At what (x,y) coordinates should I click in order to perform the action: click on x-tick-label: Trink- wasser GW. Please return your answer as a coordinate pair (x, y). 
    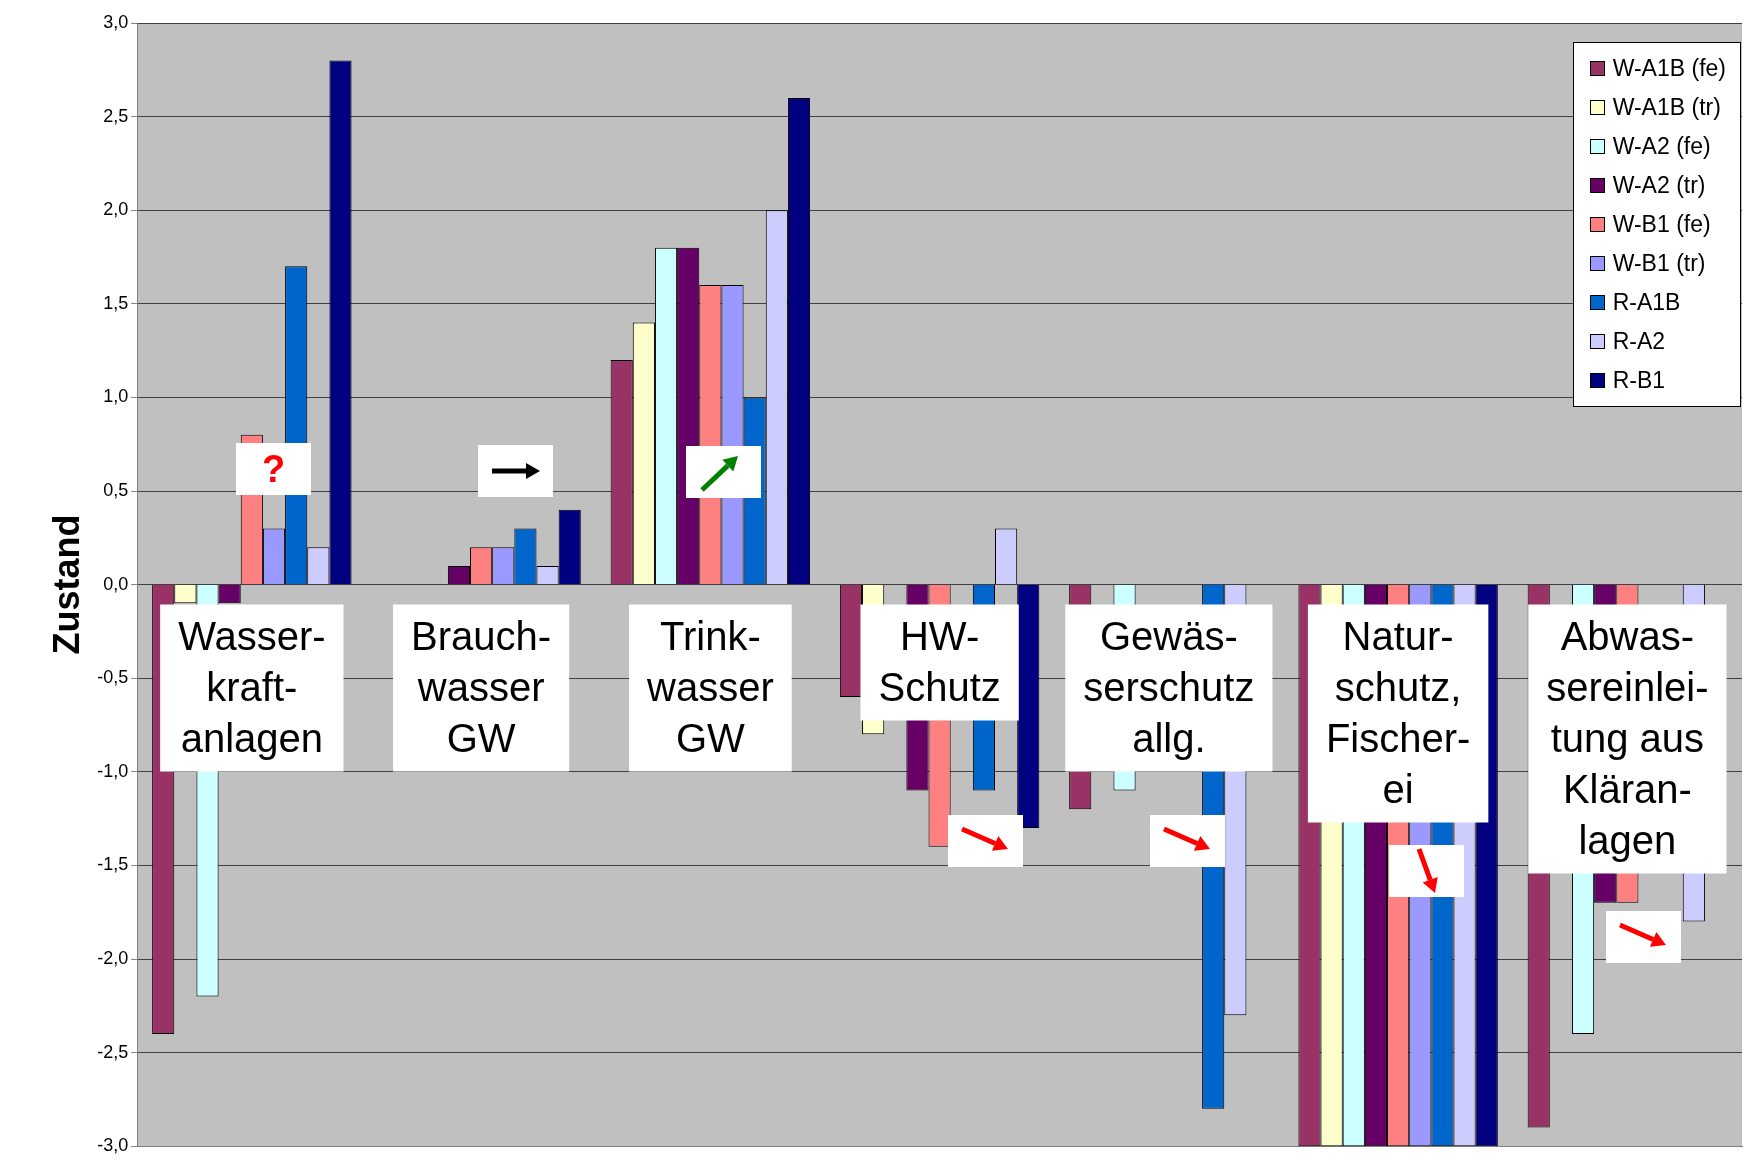
    Looking at the image, I should click on (710, 686).